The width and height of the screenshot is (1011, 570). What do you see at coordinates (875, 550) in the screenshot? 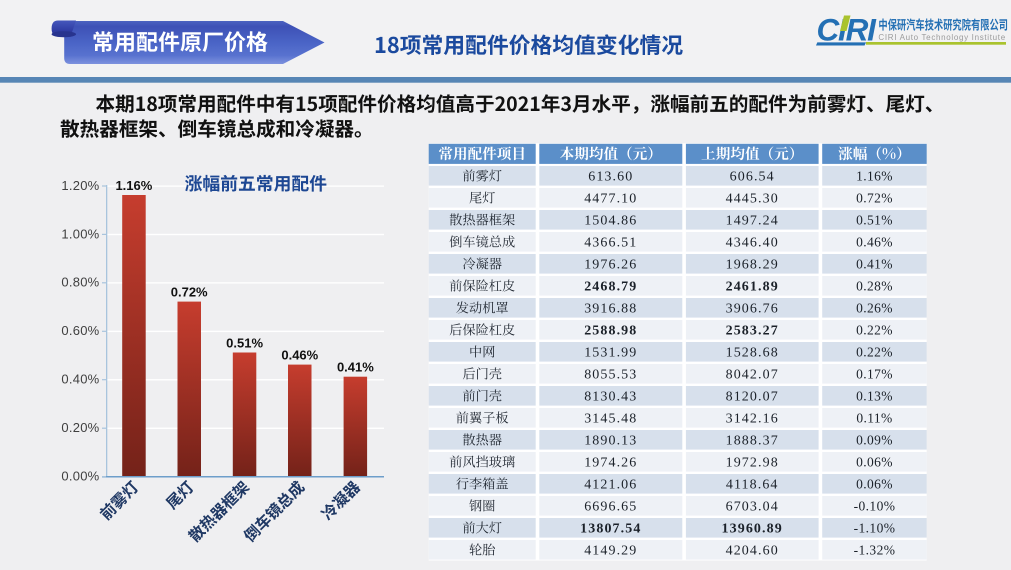
I see `svg-text: -1.32%` at bounding box center [875, 550].